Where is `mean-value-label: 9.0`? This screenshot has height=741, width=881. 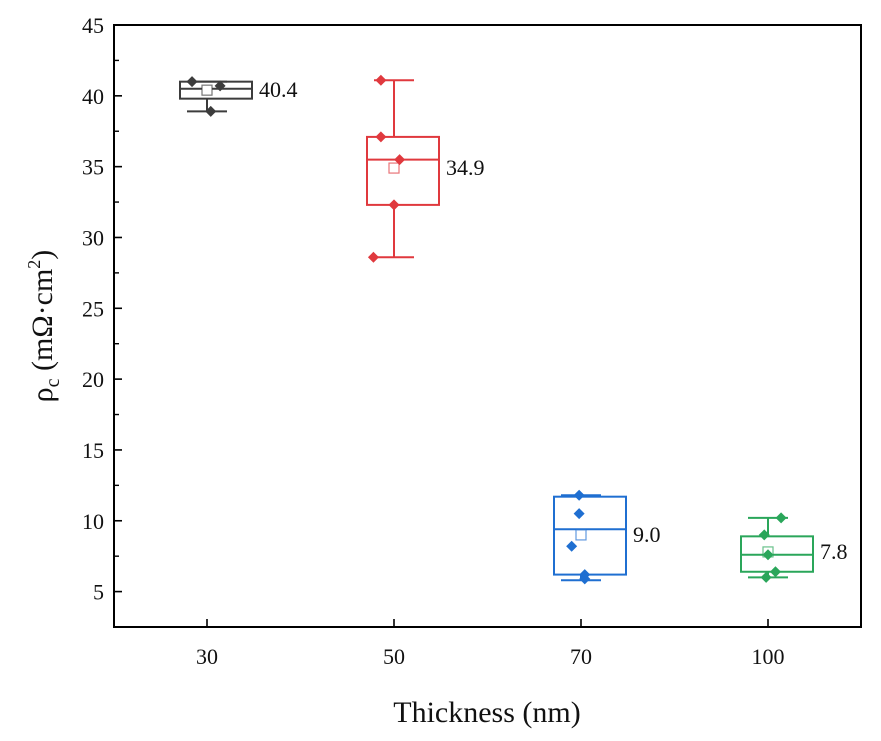
mean-value-label: 9.0 is located at coordinates (647, 534).